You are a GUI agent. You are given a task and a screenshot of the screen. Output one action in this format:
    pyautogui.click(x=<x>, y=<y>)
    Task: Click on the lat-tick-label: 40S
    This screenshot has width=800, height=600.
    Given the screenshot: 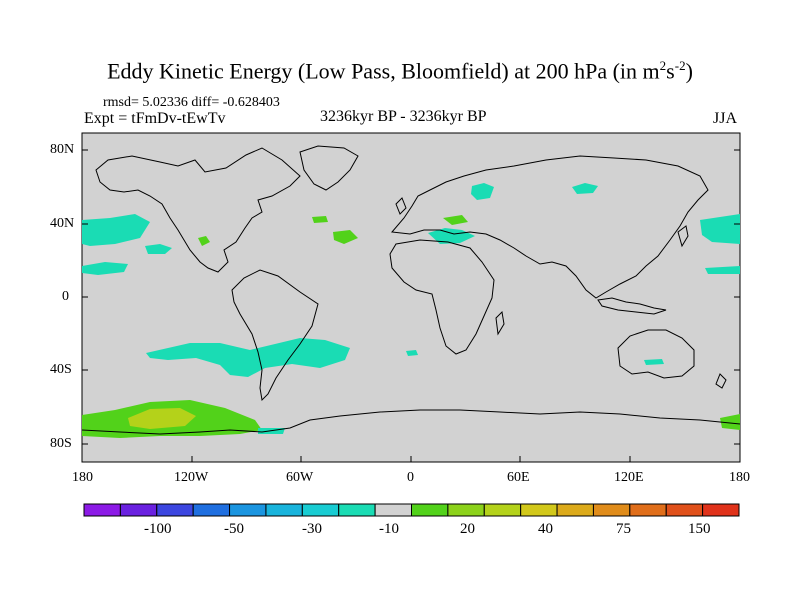 What is the action you would take?
    pyautogui.click(x=61, y=369)
    